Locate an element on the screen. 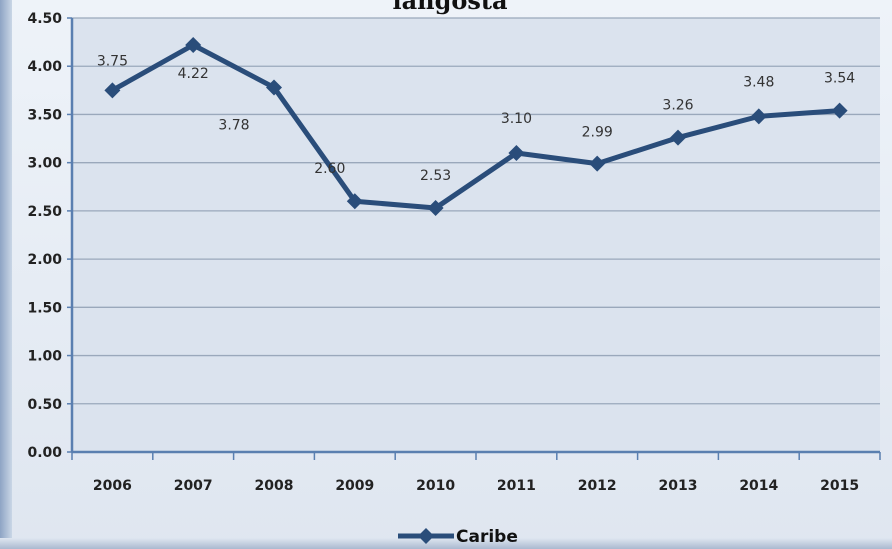 This screenshot has height=549, width=892. x-tick-label: 2012 is located at coordinates (597, 486).